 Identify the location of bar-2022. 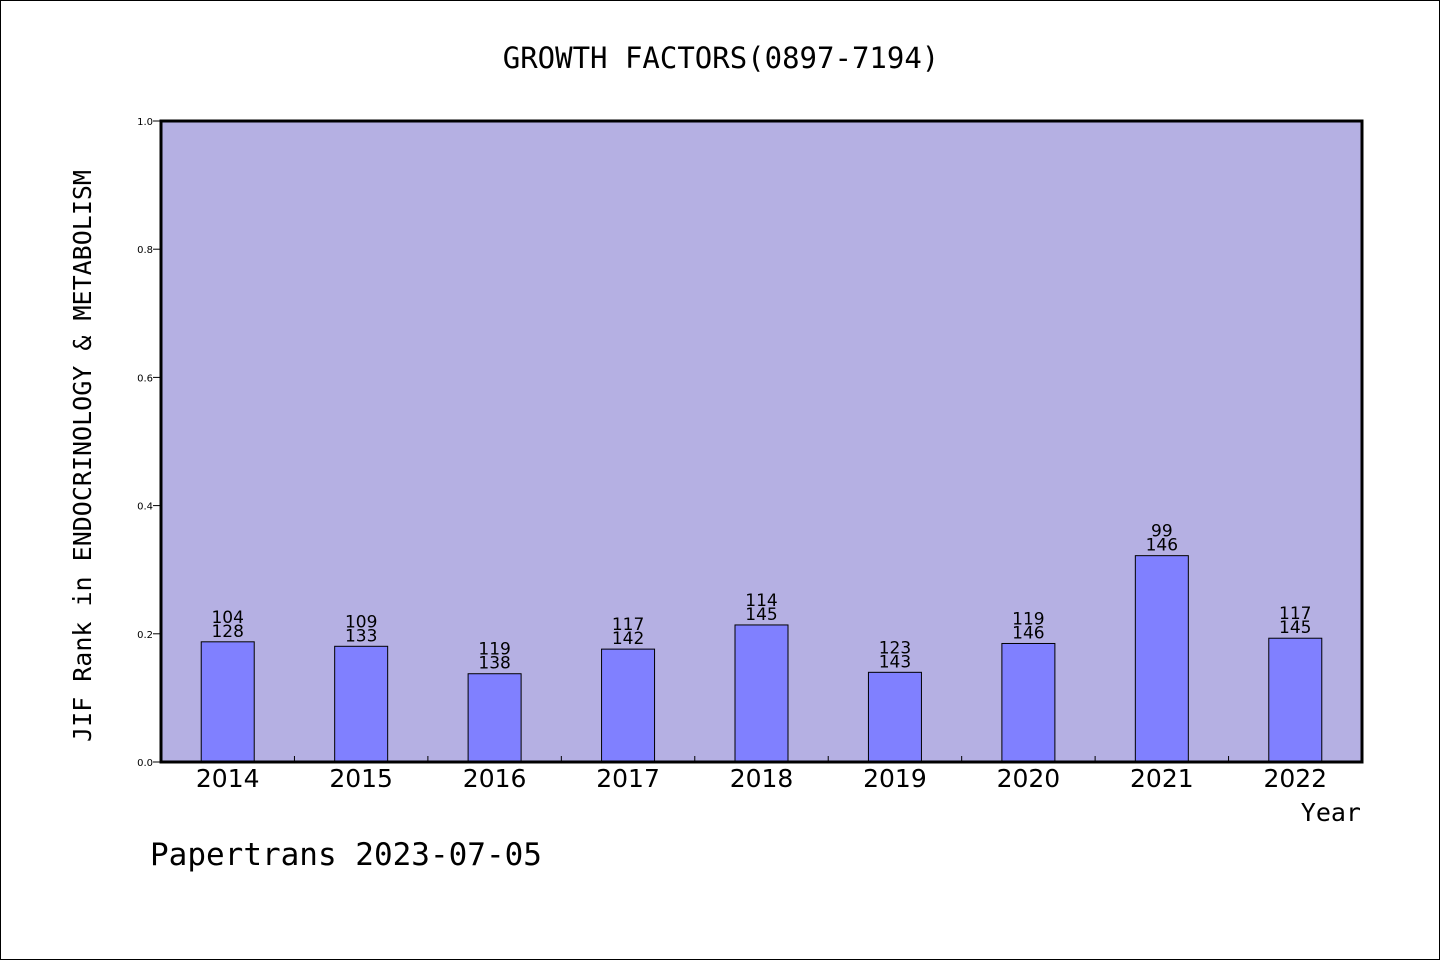
(1295, 700).